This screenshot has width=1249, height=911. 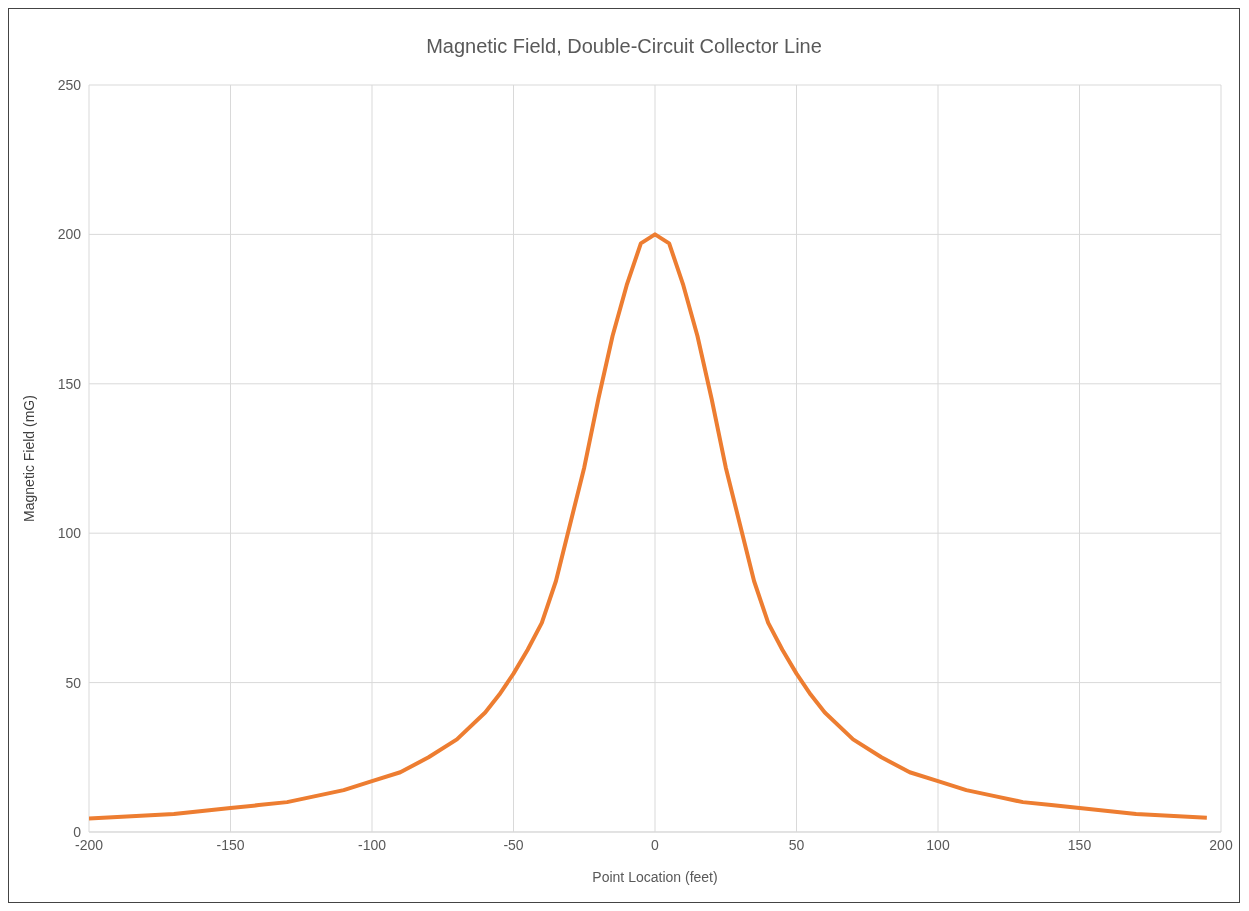 I want to click on x-tick-label: -50, so click(x=513, y=844).